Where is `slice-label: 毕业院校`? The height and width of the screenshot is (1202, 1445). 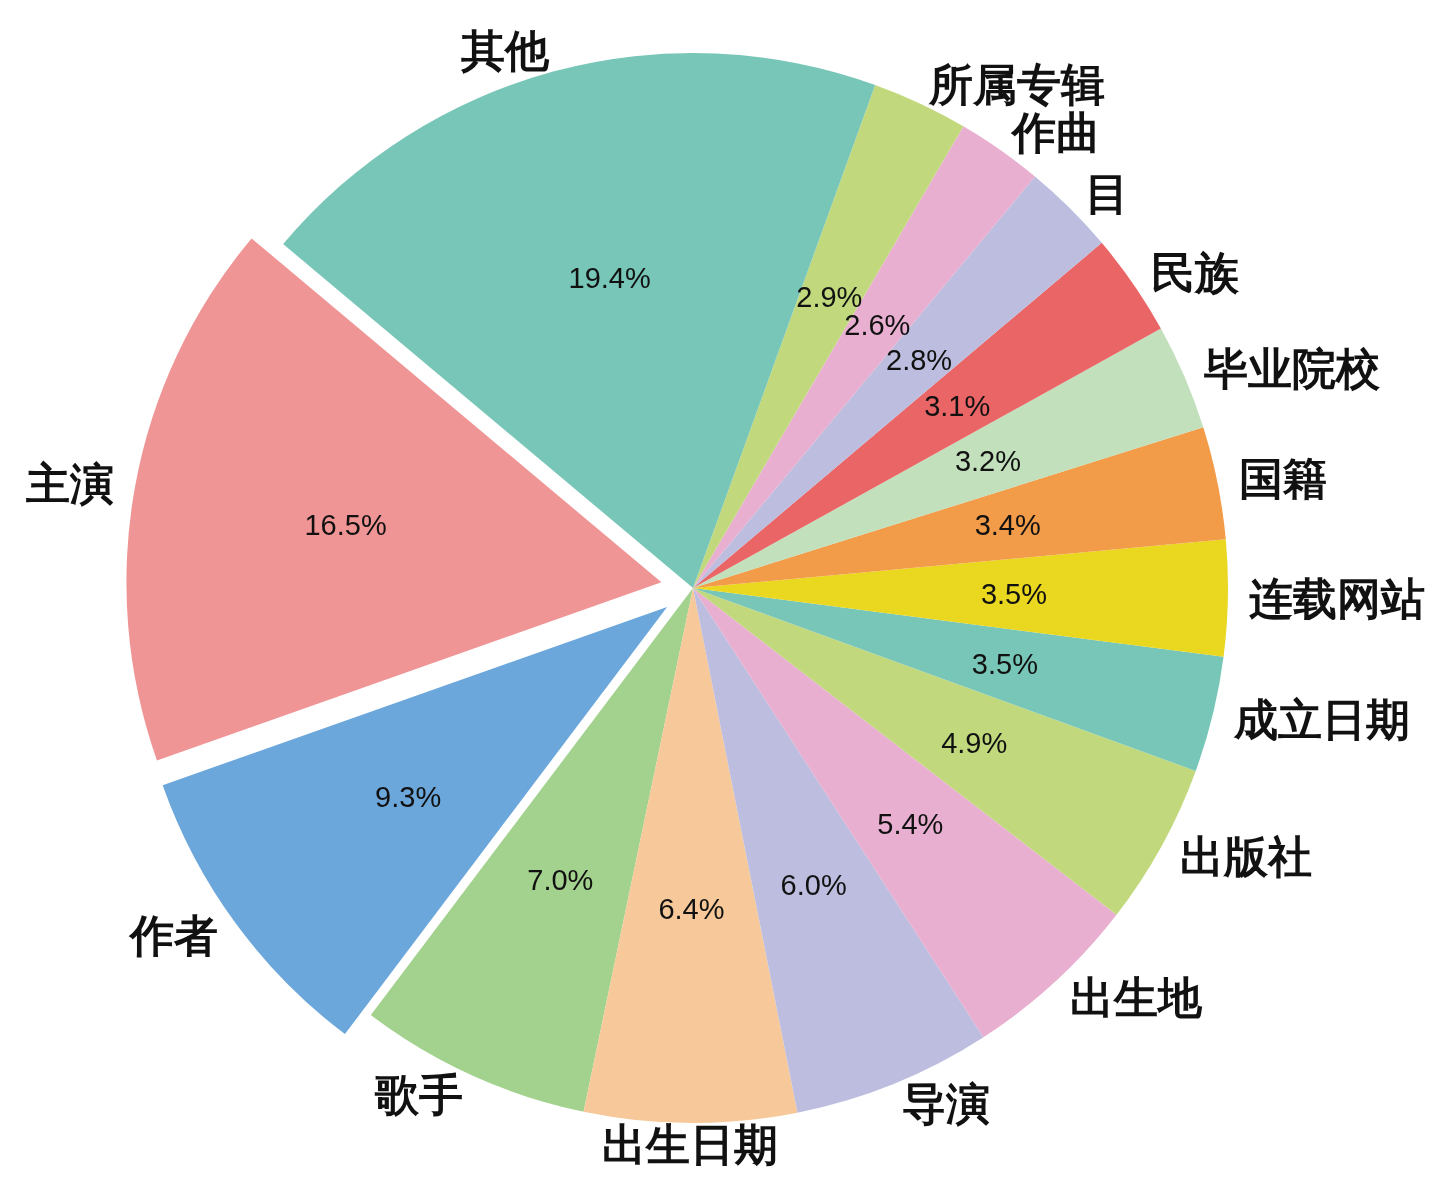
slice-label: 毕业院校 is located at coordinates (1292, 368).